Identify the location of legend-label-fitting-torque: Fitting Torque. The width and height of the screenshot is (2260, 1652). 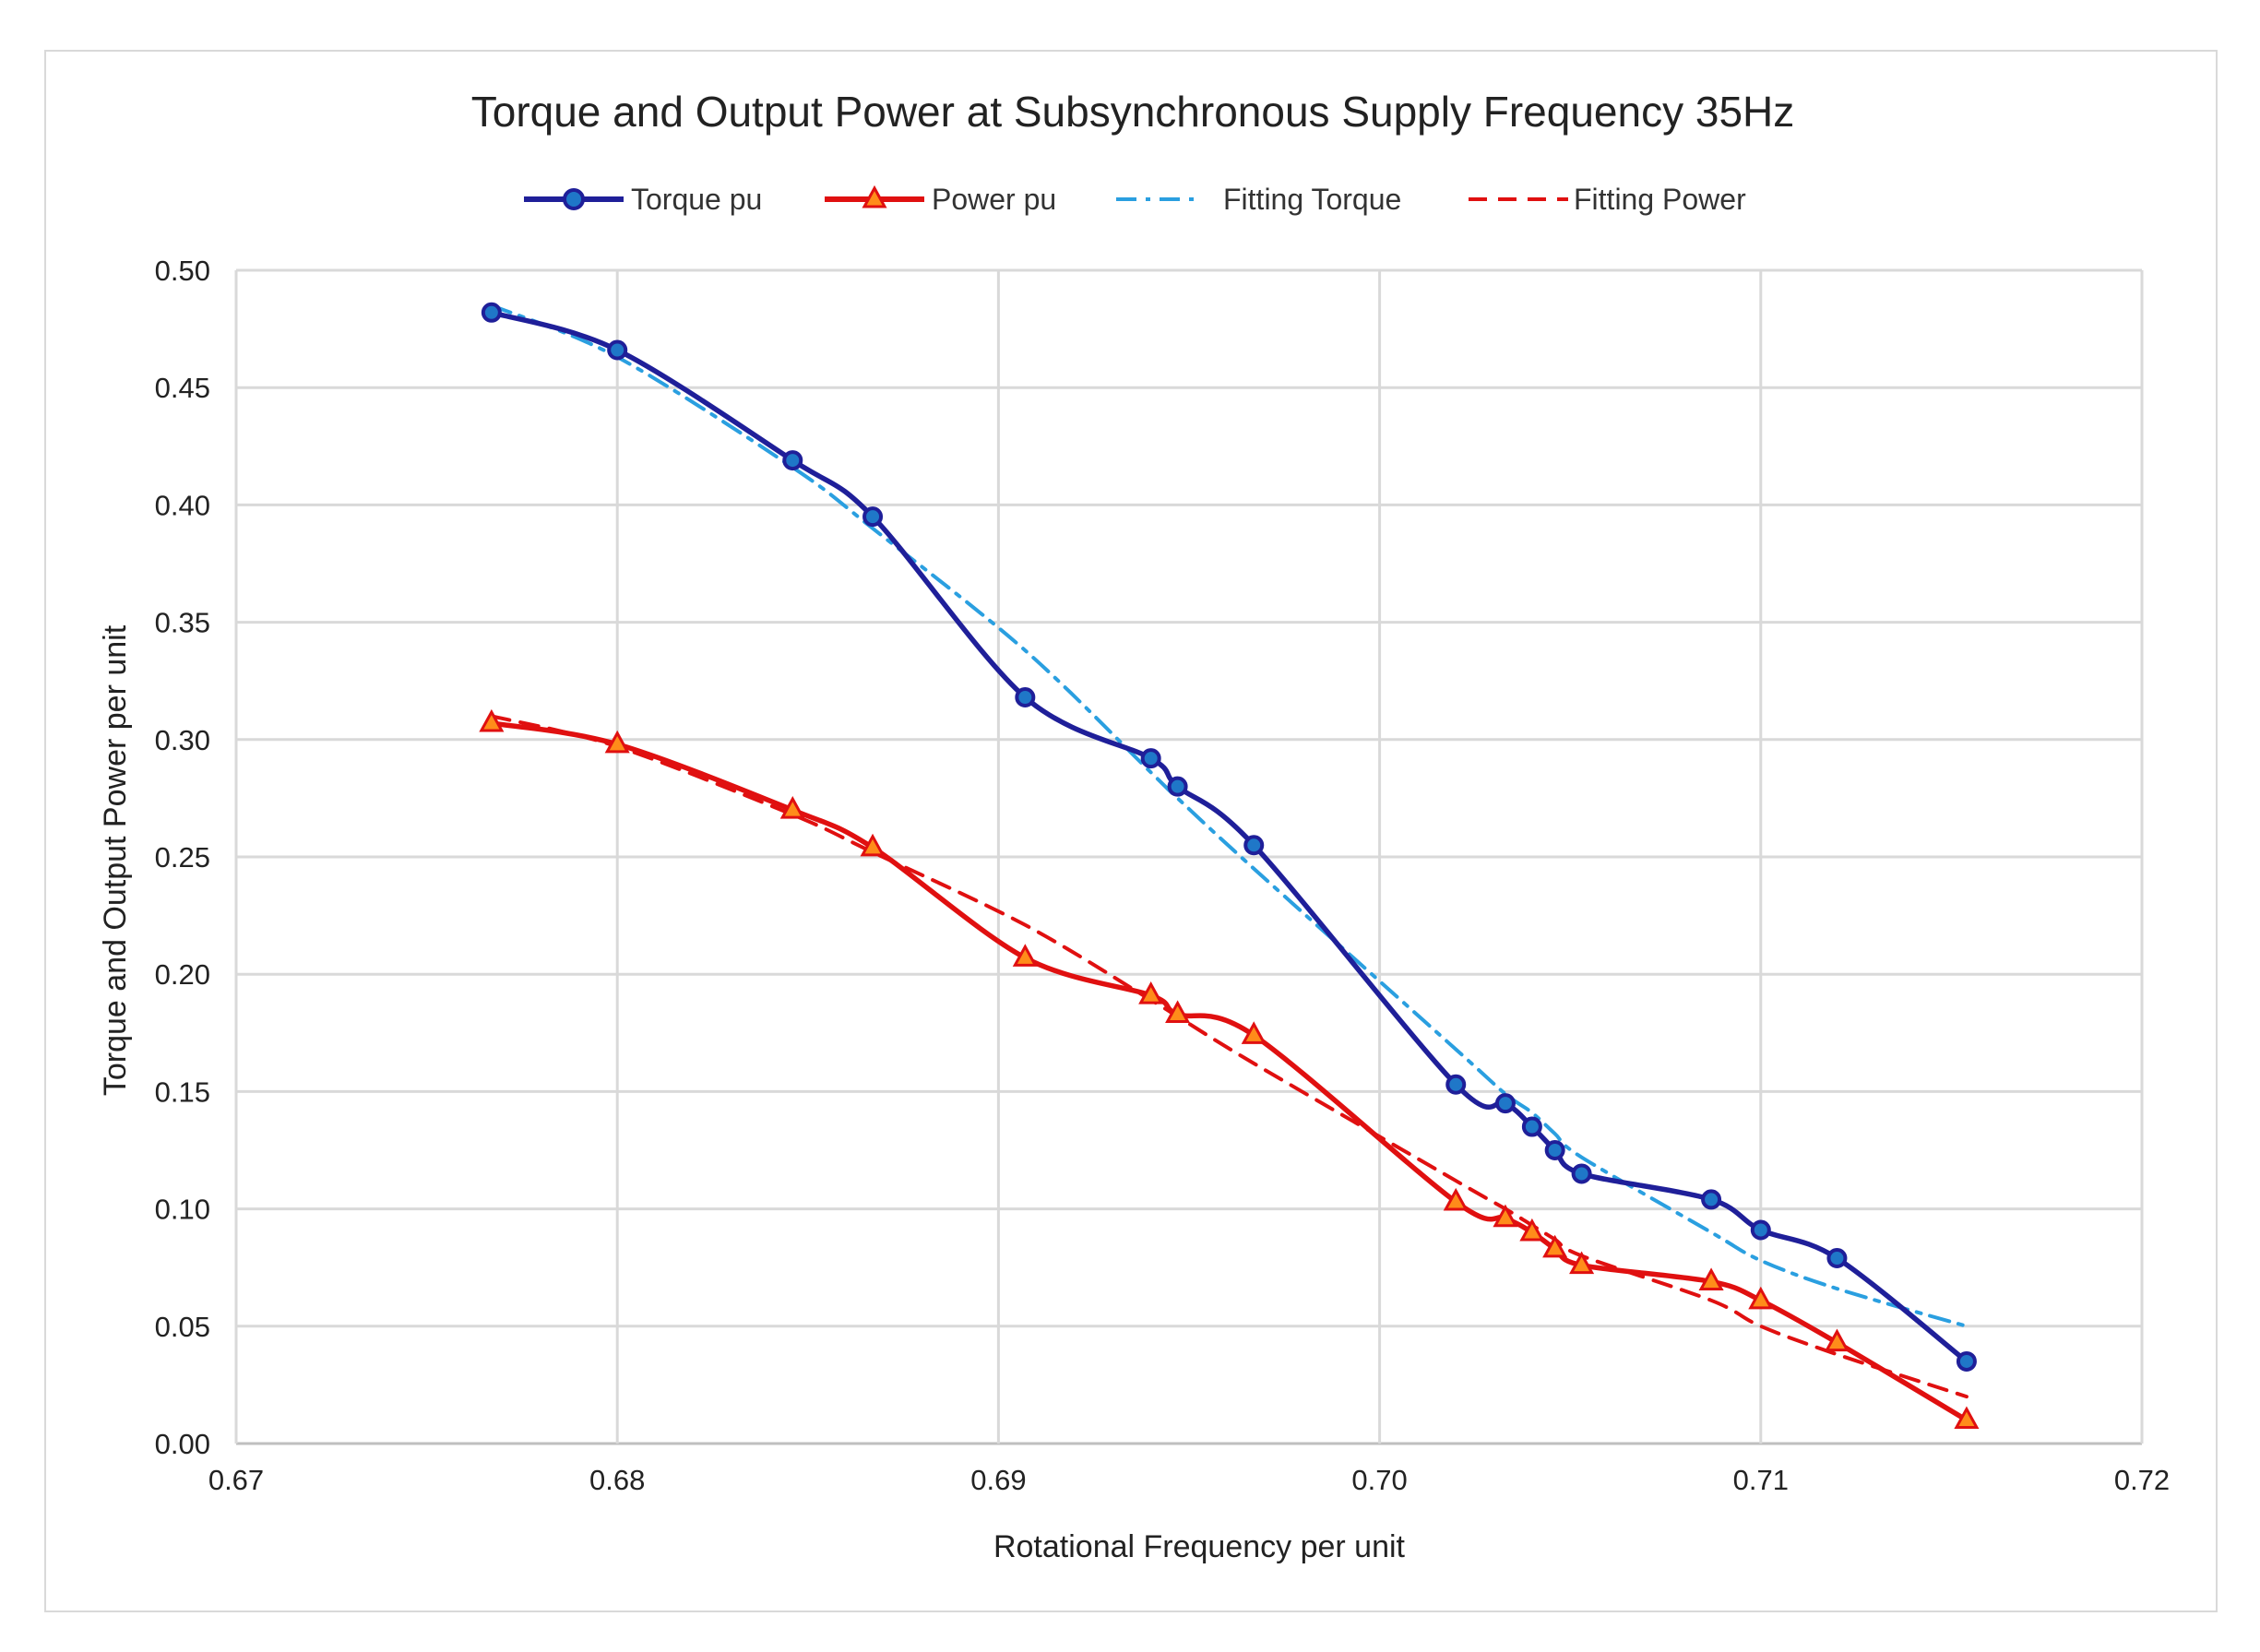
(1312, 199).